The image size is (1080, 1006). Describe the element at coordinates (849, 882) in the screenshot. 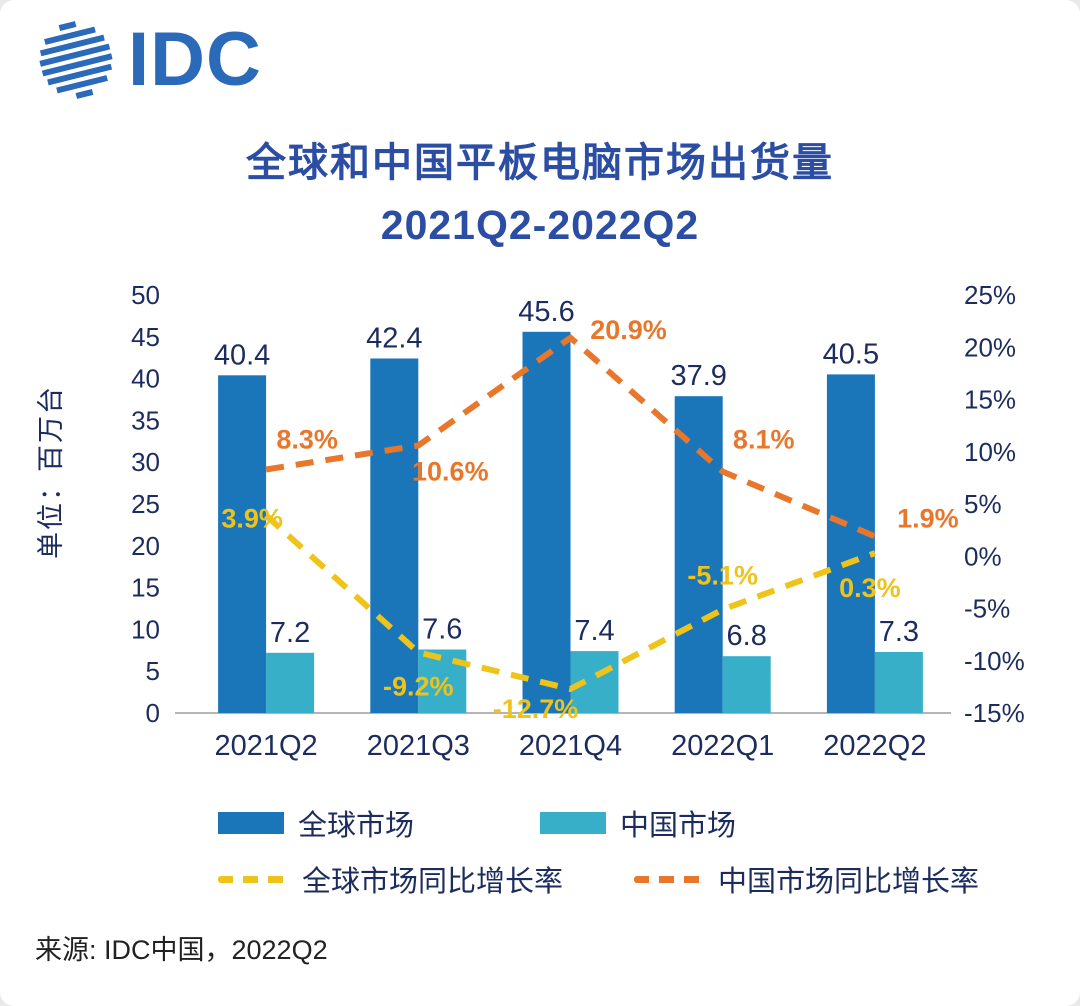

I see `legend-label-china-growth: 中国市场同比增长率` at that location.